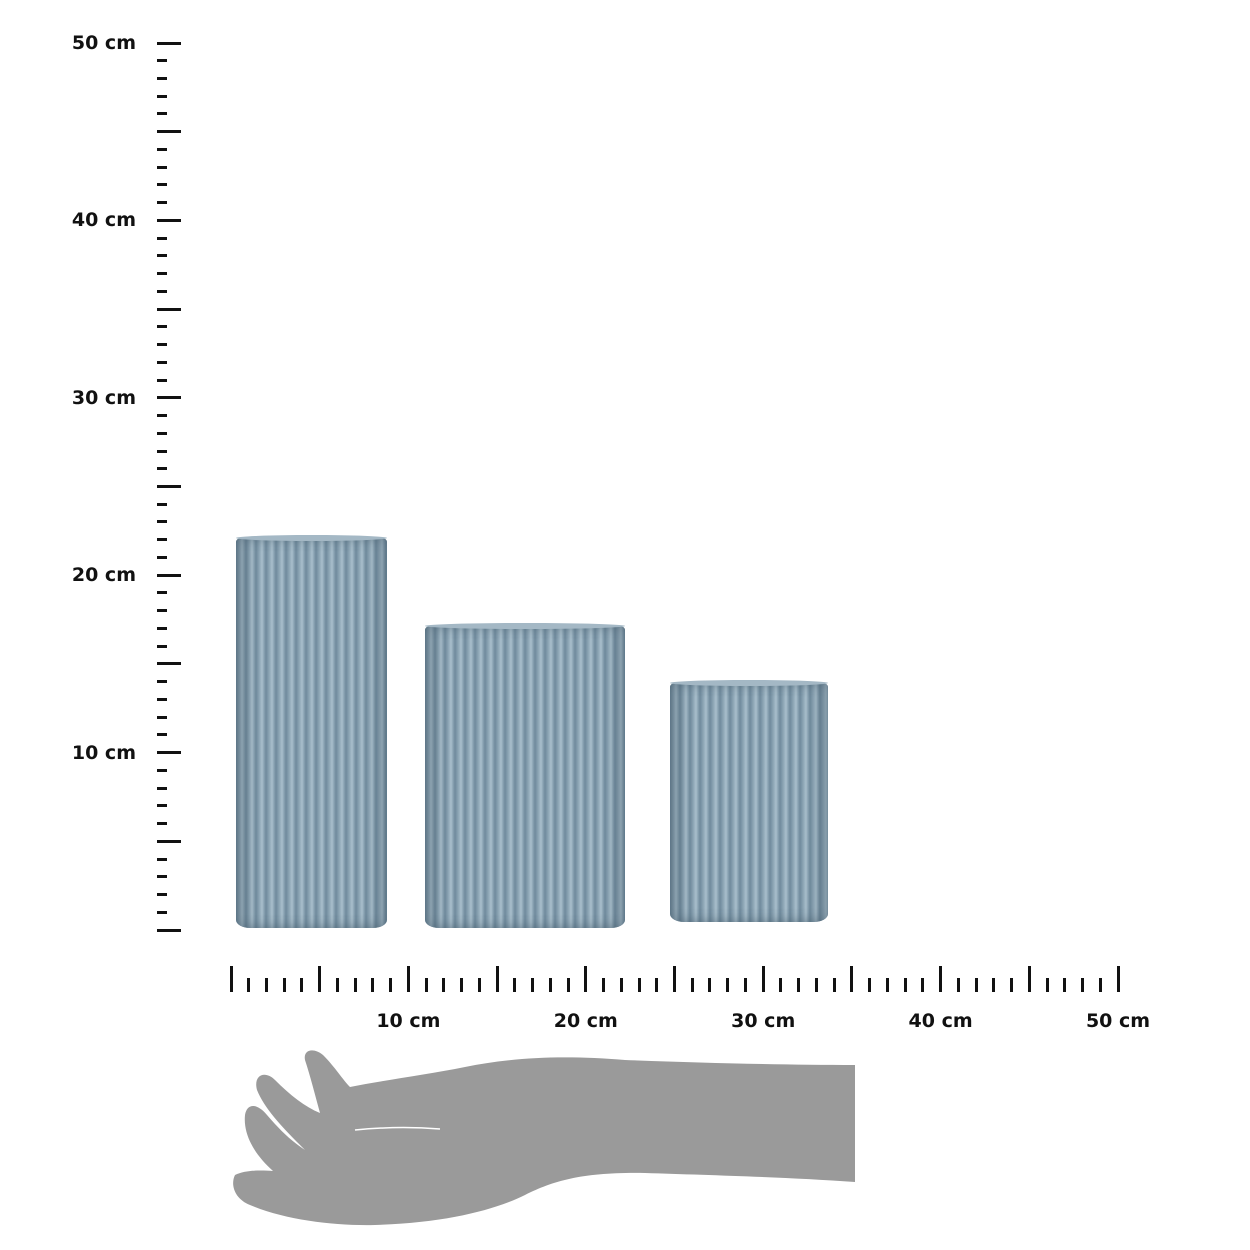 This screenshot has height=1250, width=1250. What do you see at coordinates (103, 220) in the screenshot?
I see `vertical-ruler-label: 40 cm` at bounding box center [103, 220].